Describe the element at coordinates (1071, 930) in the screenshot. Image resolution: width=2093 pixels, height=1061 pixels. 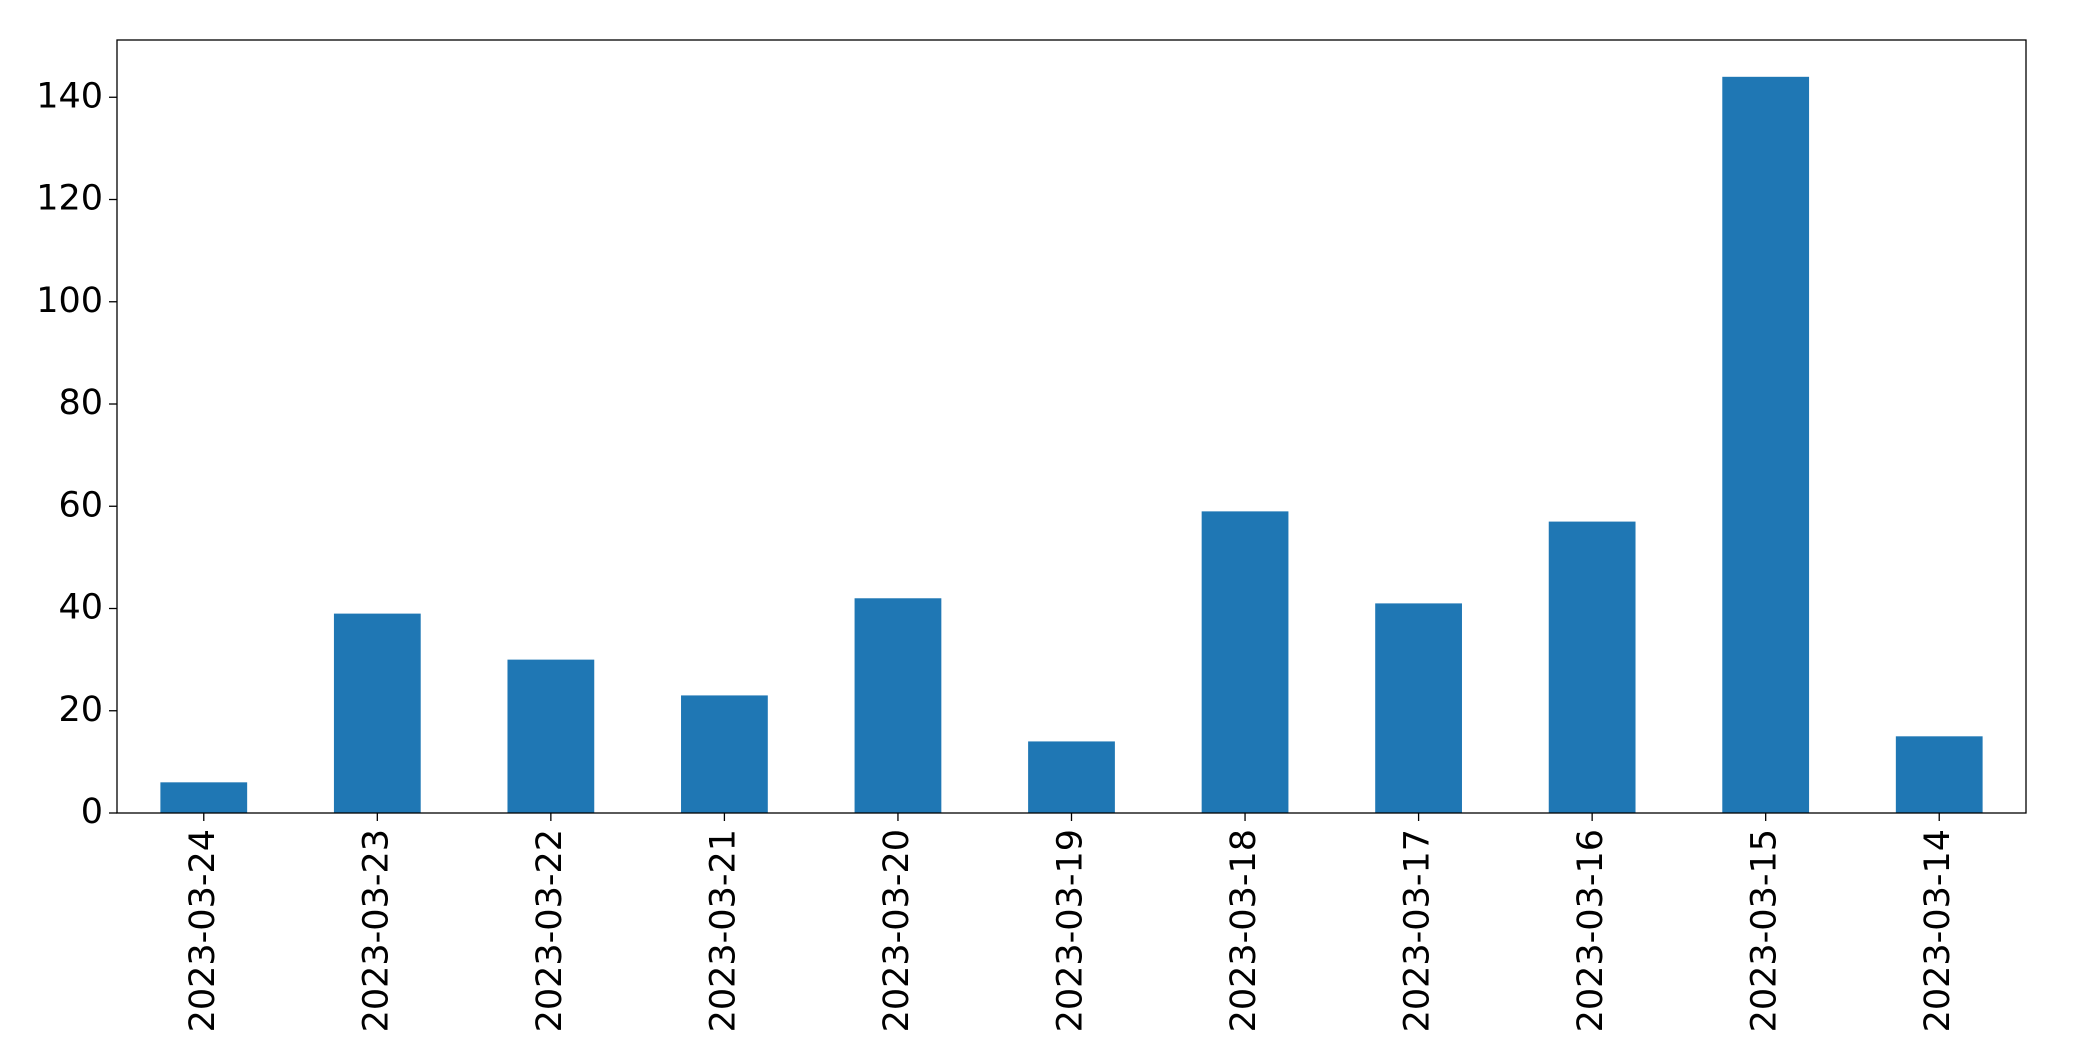
I see `x-tick-label: 2023-03-19` at that location.